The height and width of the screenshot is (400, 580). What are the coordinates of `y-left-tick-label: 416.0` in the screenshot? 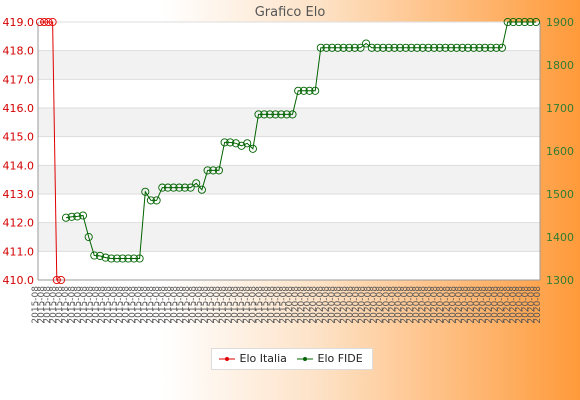 It's located at (19, 108).